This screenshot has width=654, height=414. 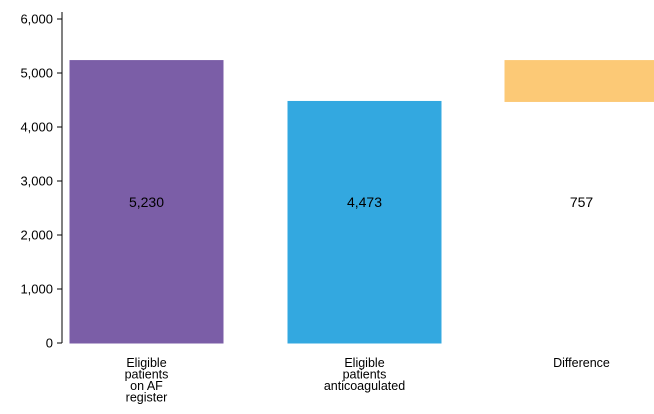 What do you see at coordinates (581, 363) in the screenshot?
I see `x-category-label: Difference` at bounding box center [581, 363].